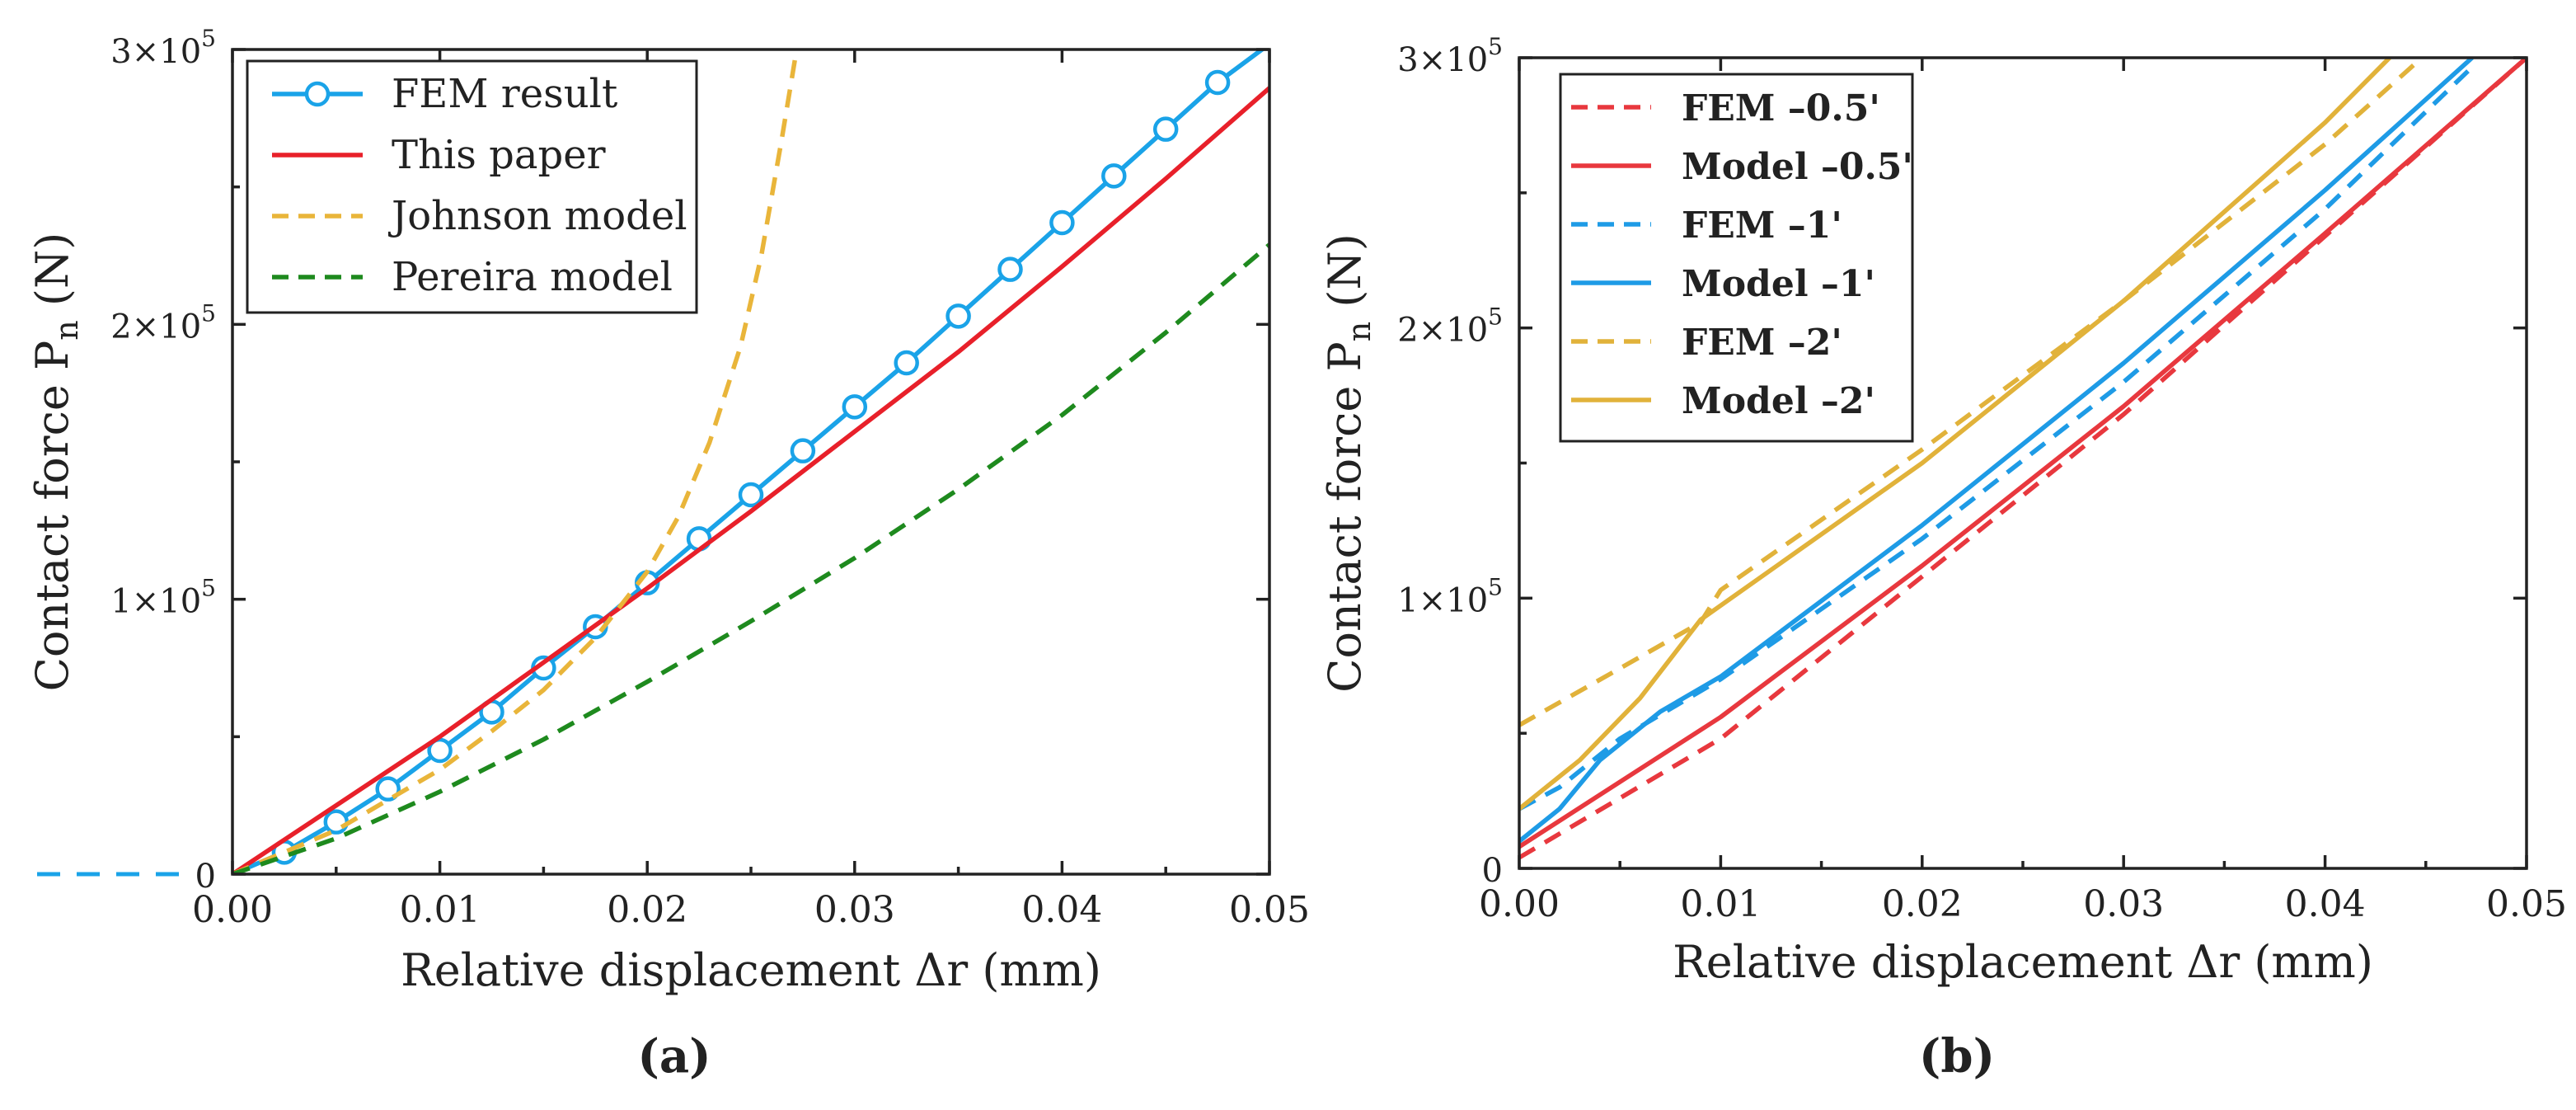 The height and width of the screenshot is (1110, 2576). What do you see at coordinates (533, 277) in the screenshot?
I see `legend-label: Pereira model` at bounding box center [533, 277].